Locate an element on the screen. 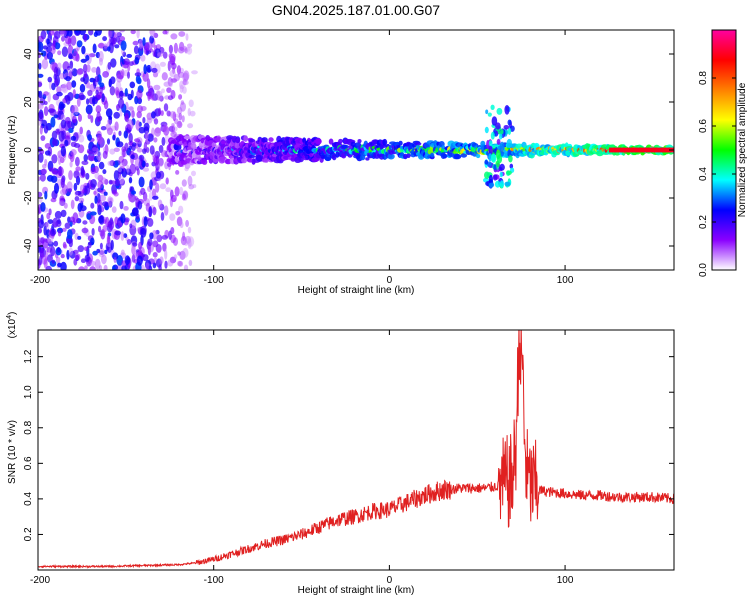  y-tick-label: 0.2 is located at coordinates (28, 534).